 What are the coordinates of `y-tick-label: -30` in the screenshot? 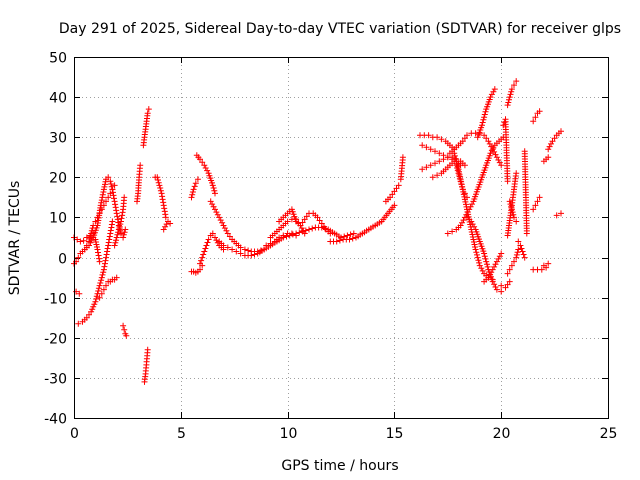 It's located at (55, 380).